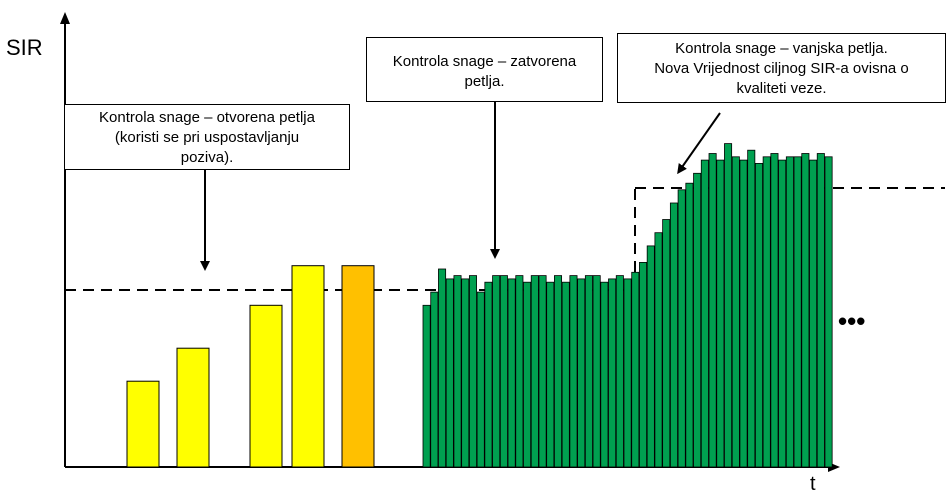 The image size is (949, 492). Describe the element at coordinates (207, 157) in the screenshot. I see `open-loop-callout-line-3: poziva).` at that location.